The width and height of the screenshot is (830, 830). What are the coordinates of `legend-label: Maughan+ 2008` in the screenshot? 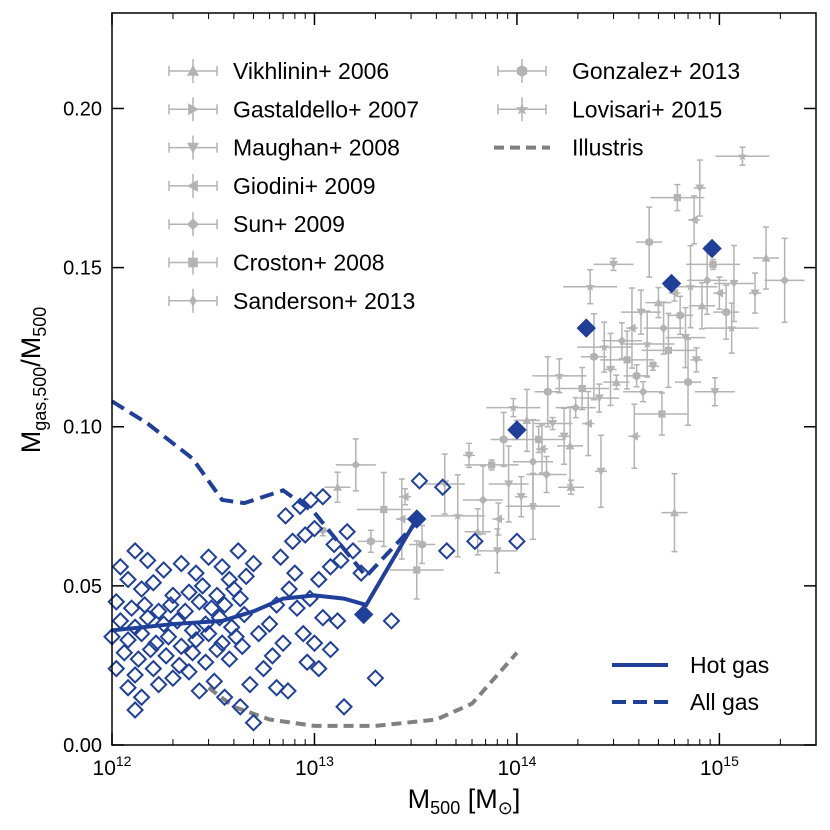 It's located at (316, 148).